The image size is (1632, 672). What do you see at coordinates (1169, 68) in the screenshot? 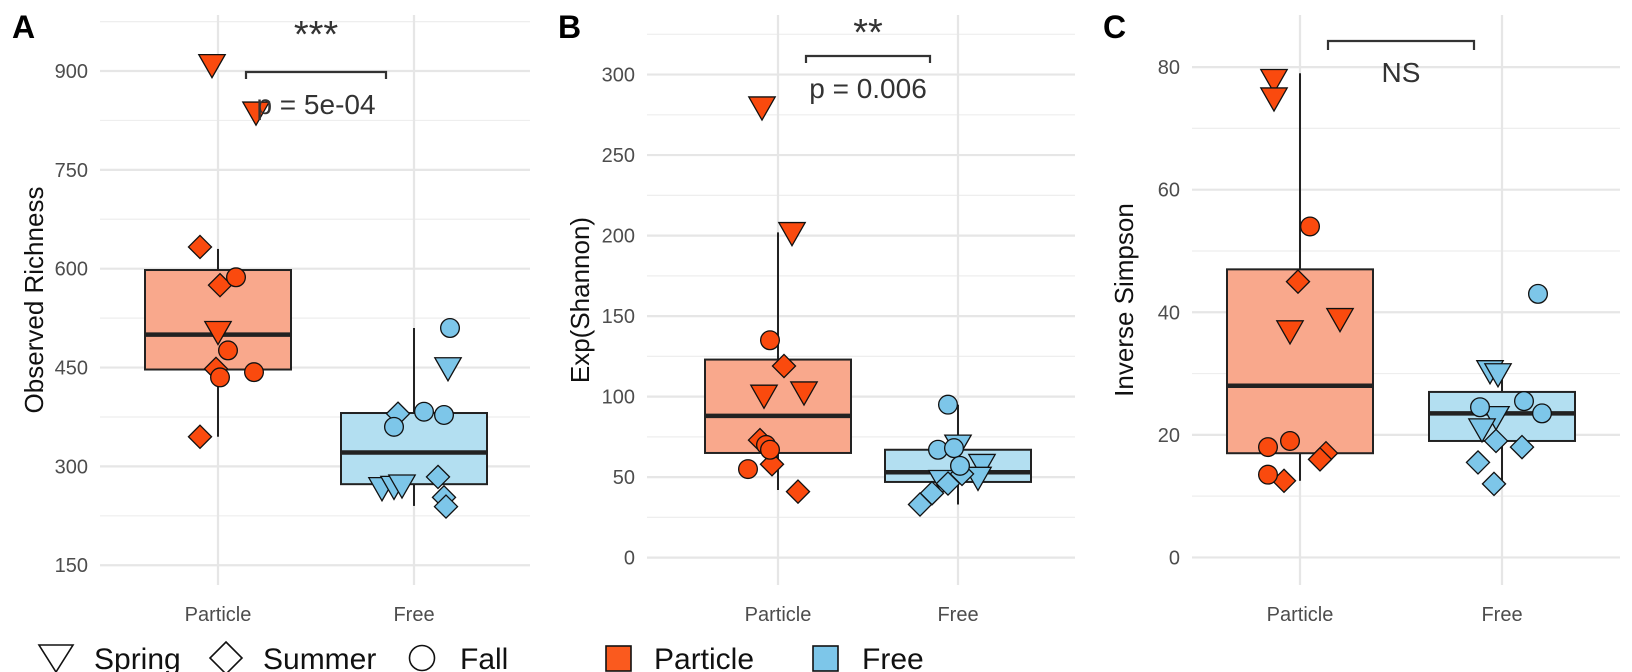
I see `y-tick-label: 80` at bounding box center [1169, 68].